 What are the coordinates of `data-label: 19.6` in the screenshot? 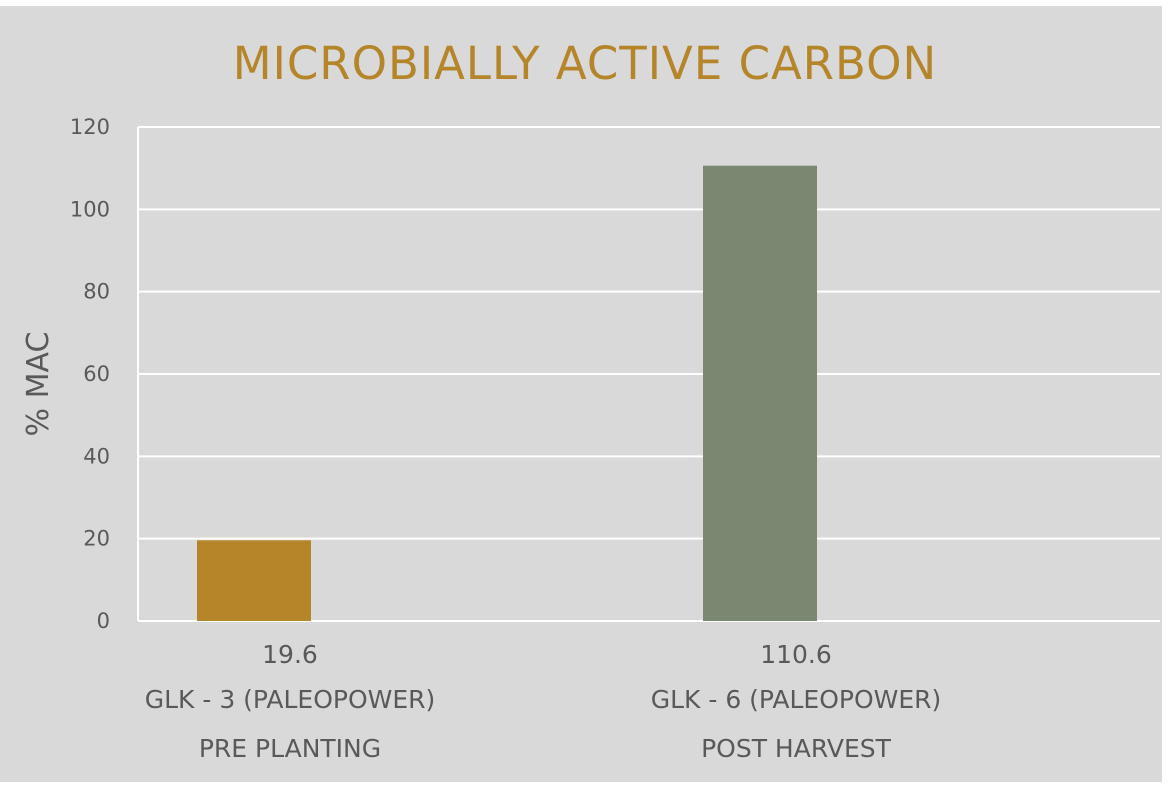 It's located at (290, 654).